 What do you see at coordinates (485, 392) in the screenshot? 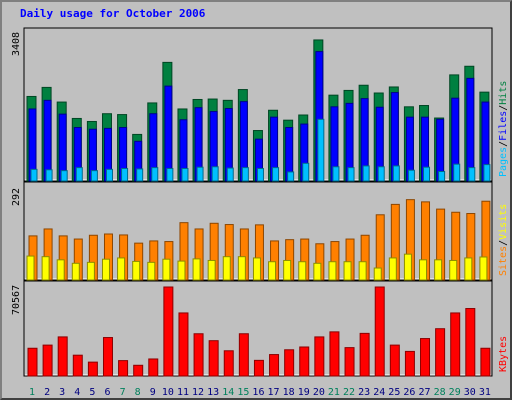
I see `day-label: 31` at bounding box center [485, 392].